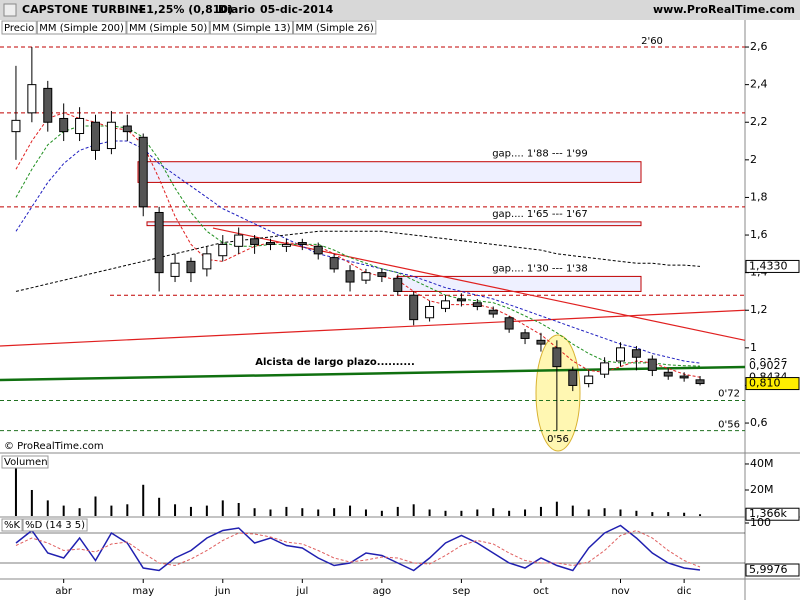 Image resolution: width=800 pixels, height=600 pixels. Describe the element at coordinates (759, 46) in the screenshot. I see `y-tick-label: 2,6` at that location.